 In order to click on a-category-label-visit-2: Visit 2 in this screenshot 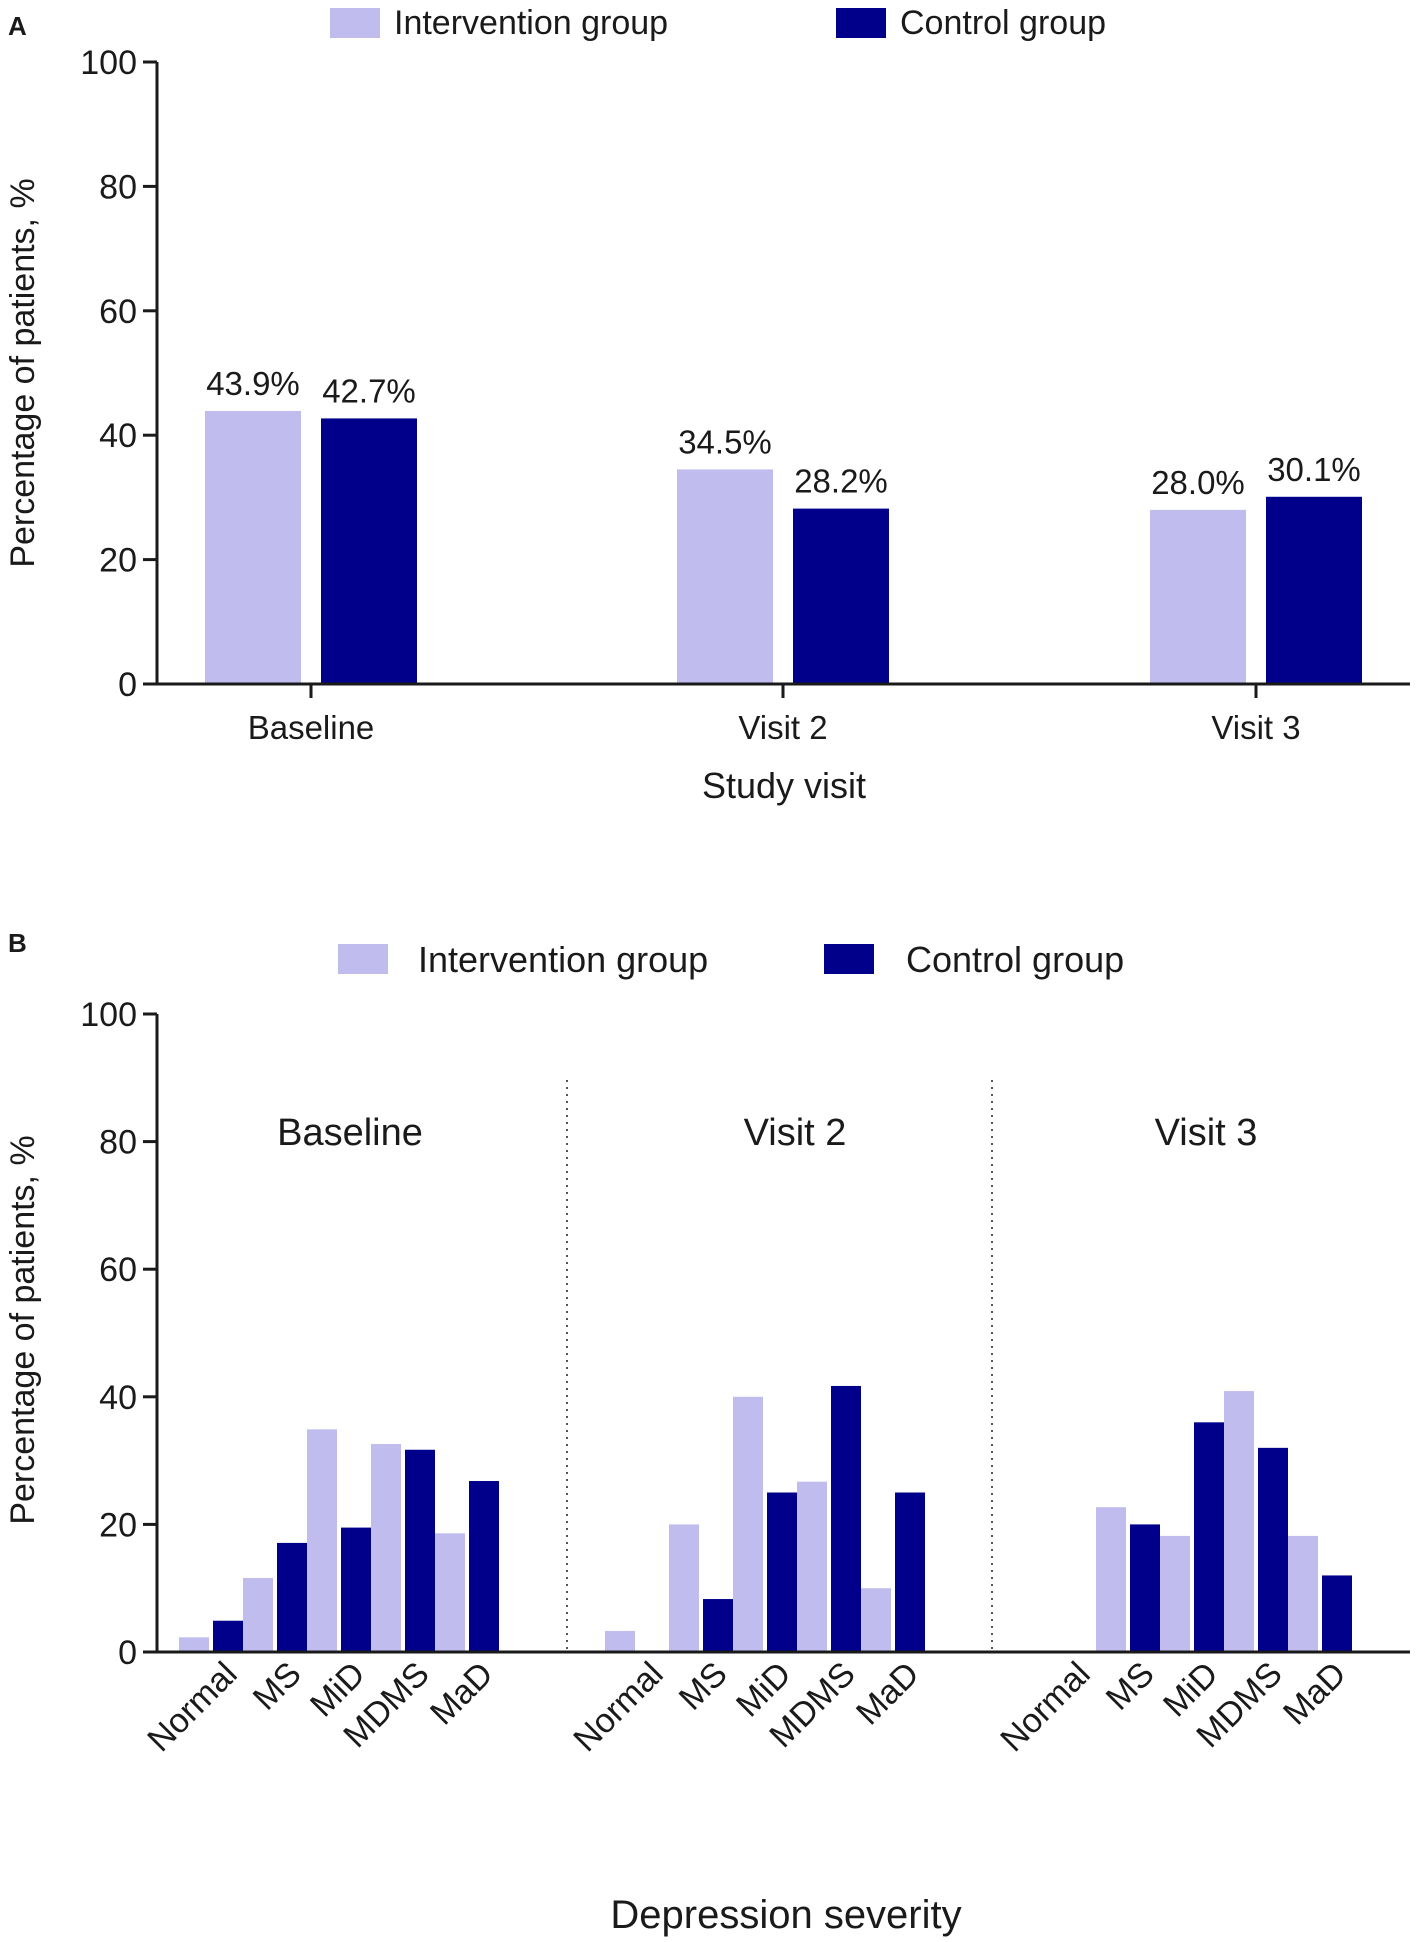, I will do `click(782, 727)`.